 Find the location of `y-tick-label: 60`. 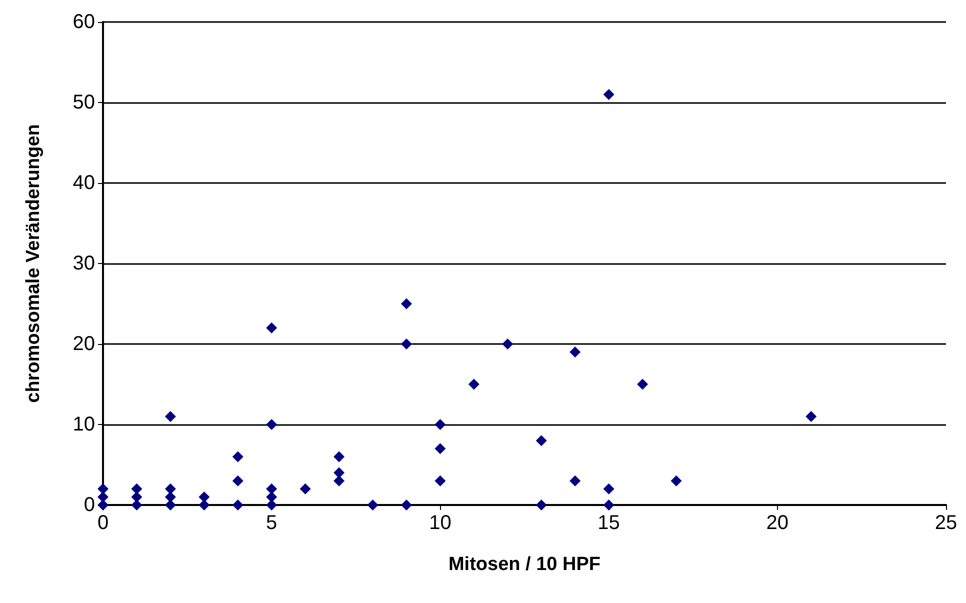

y-tick-label: 60 is located at coordinates (83, 22).